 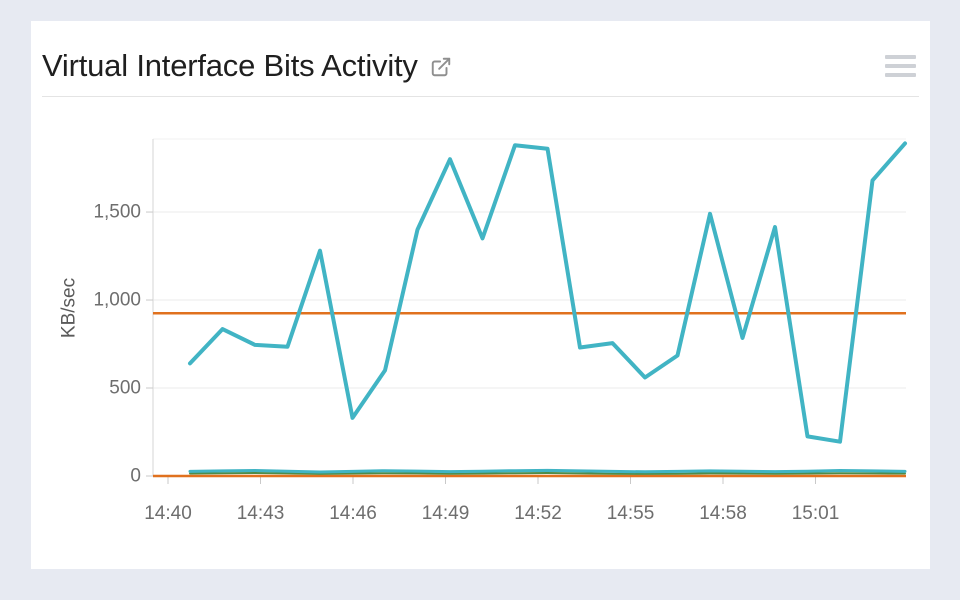 I want to click on y-tick-label: 0, so click(x=135, y=476).